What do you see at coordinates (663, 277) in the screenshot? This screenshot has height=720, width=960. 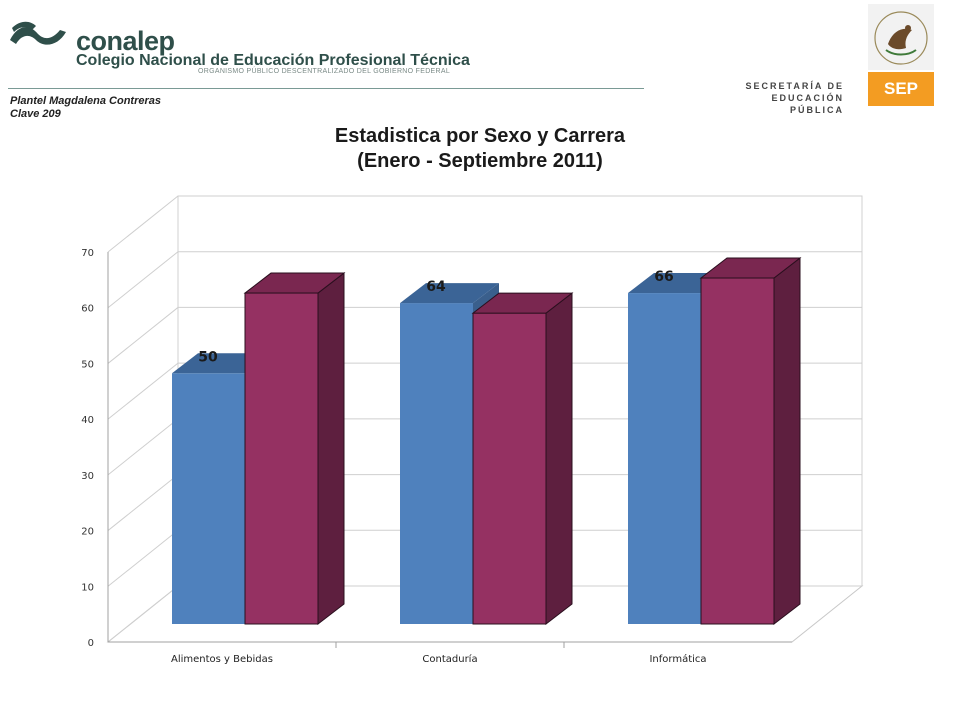 I see `data-label: 66` at bounding box center [663, 277].